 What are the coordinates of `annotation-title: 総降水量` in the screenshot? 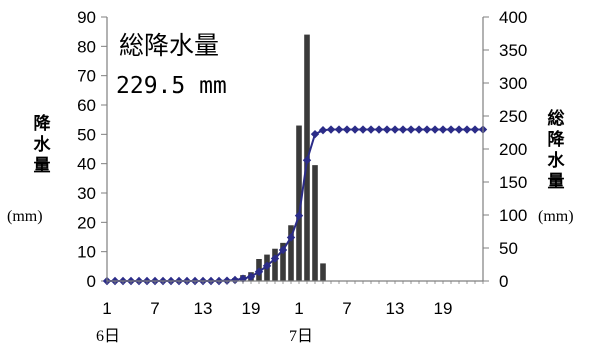 It's located at (169, 45).